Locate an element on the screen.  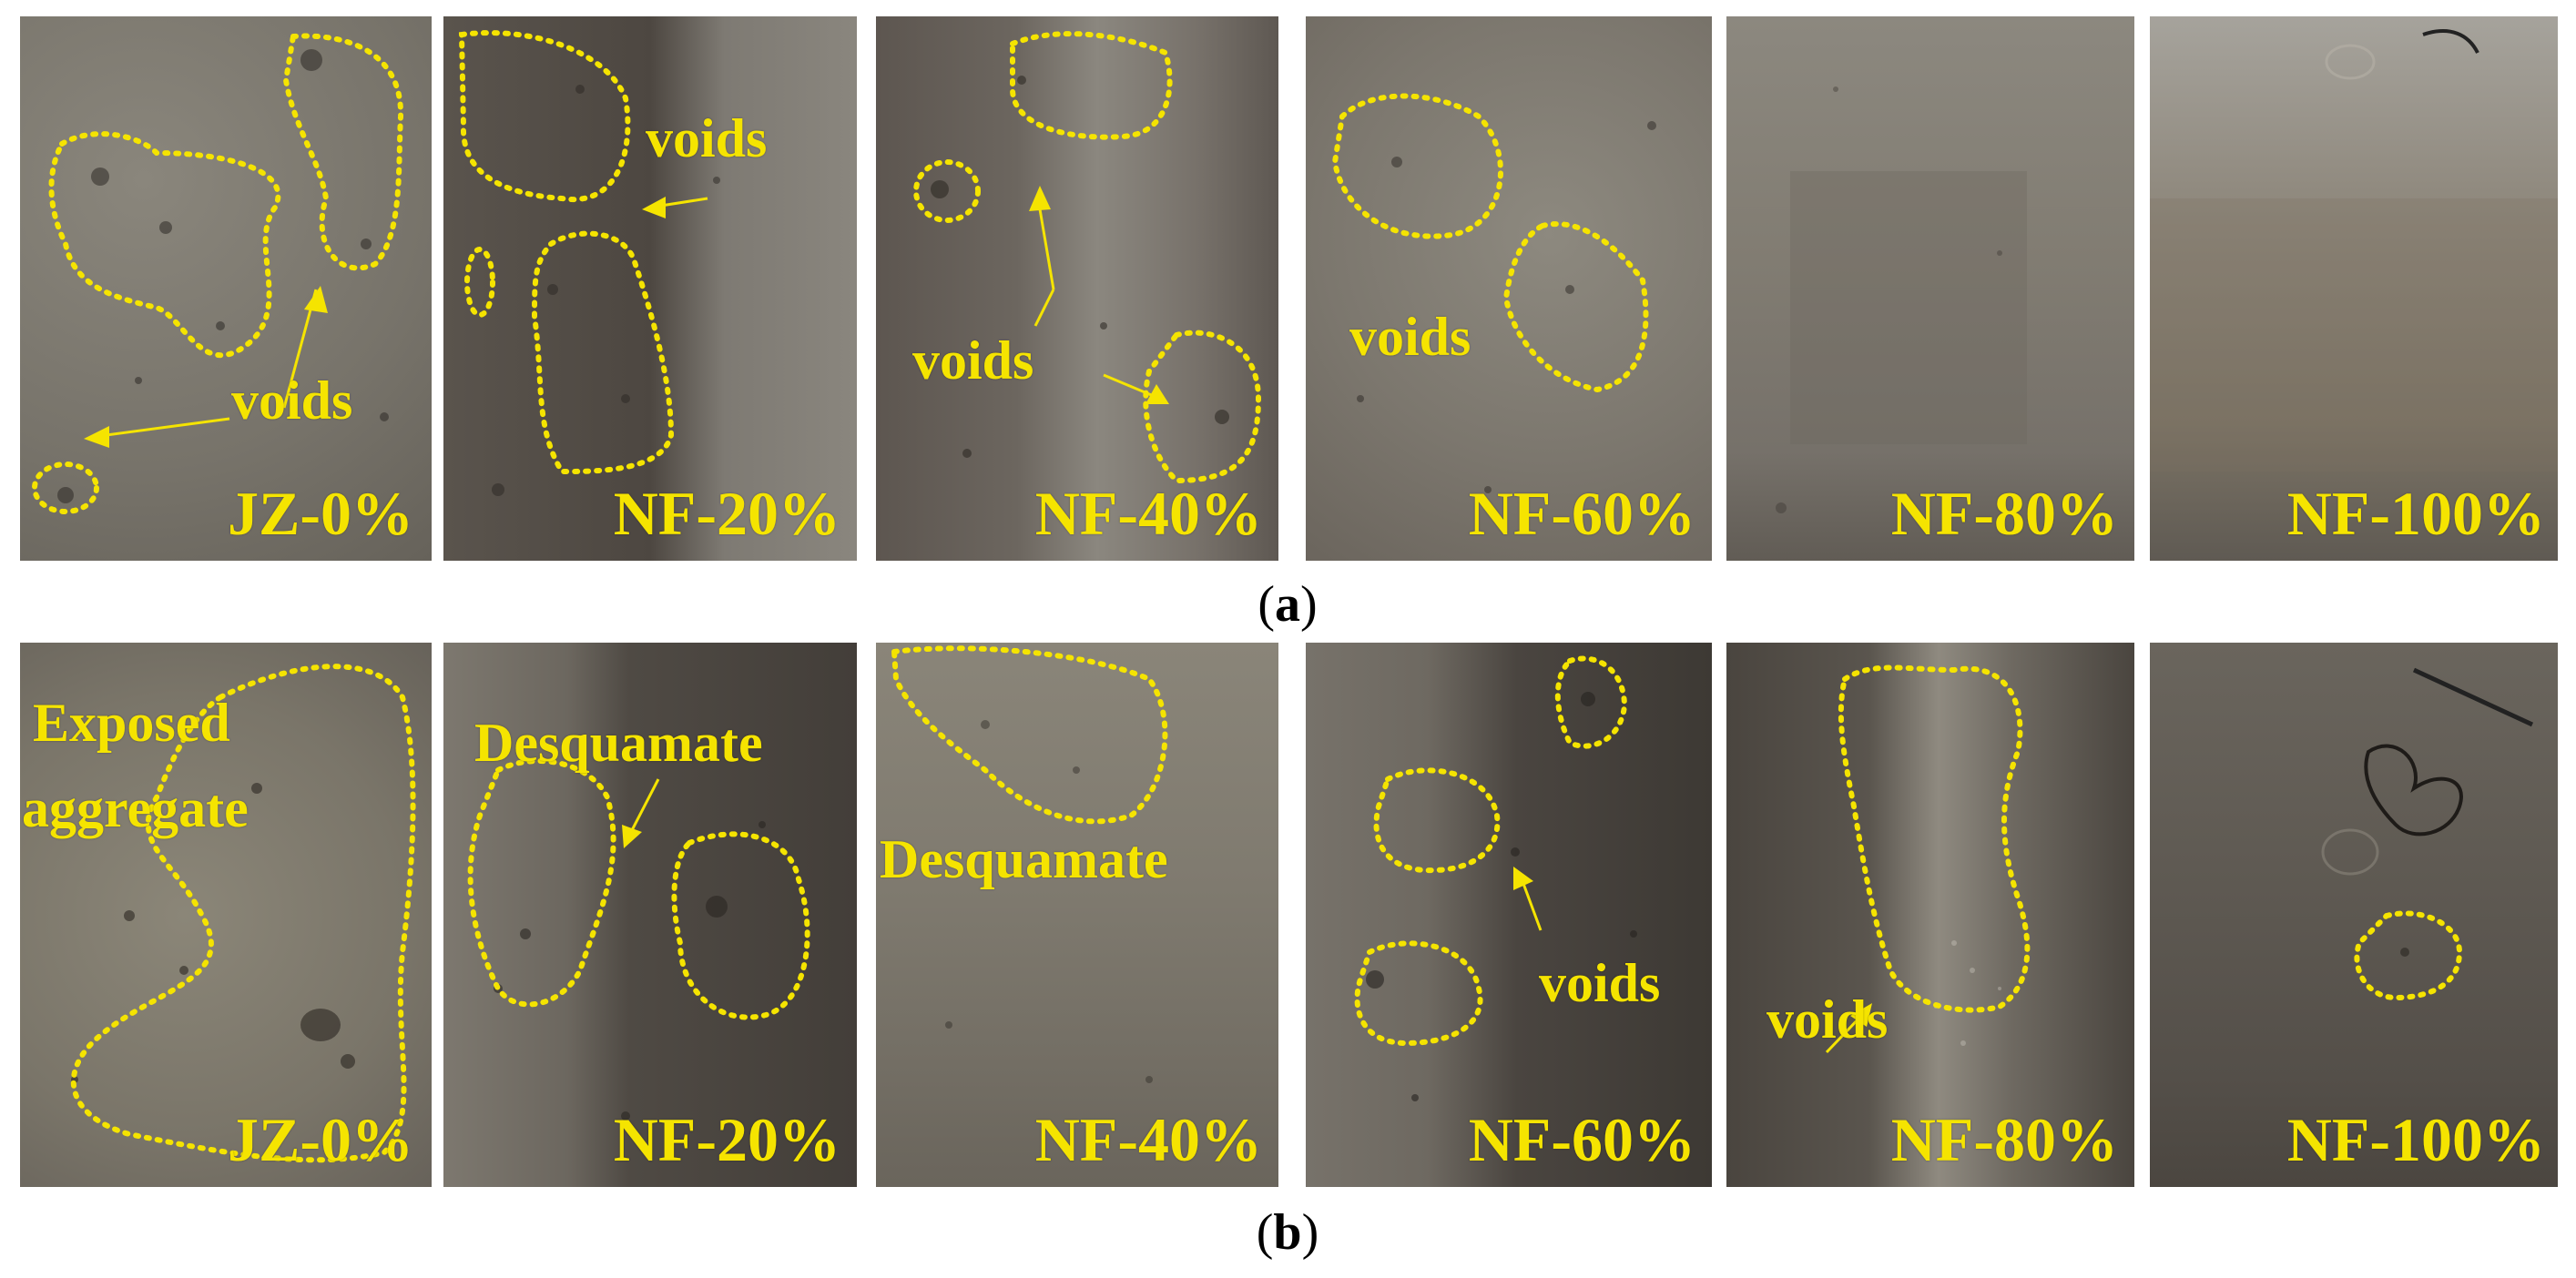
photo-nf-60-a: voids NF-60% is located at coordinates (1509, 289).